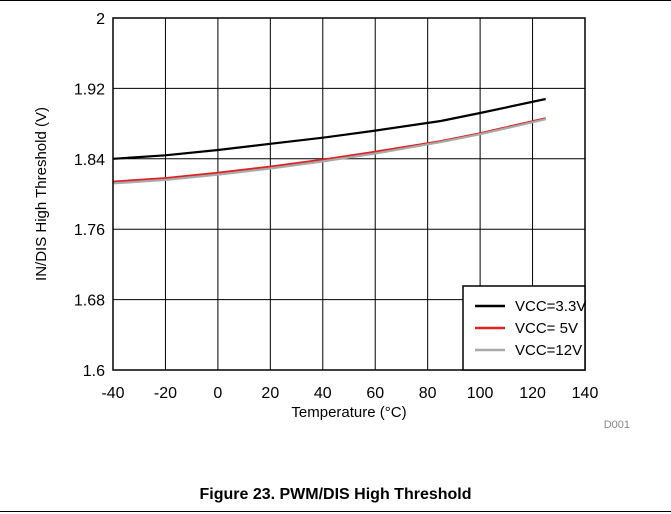 Image resolution: width=671 pixels, height=514 pixels. I want to click on x-tick-label: 60, so click(375, 393).